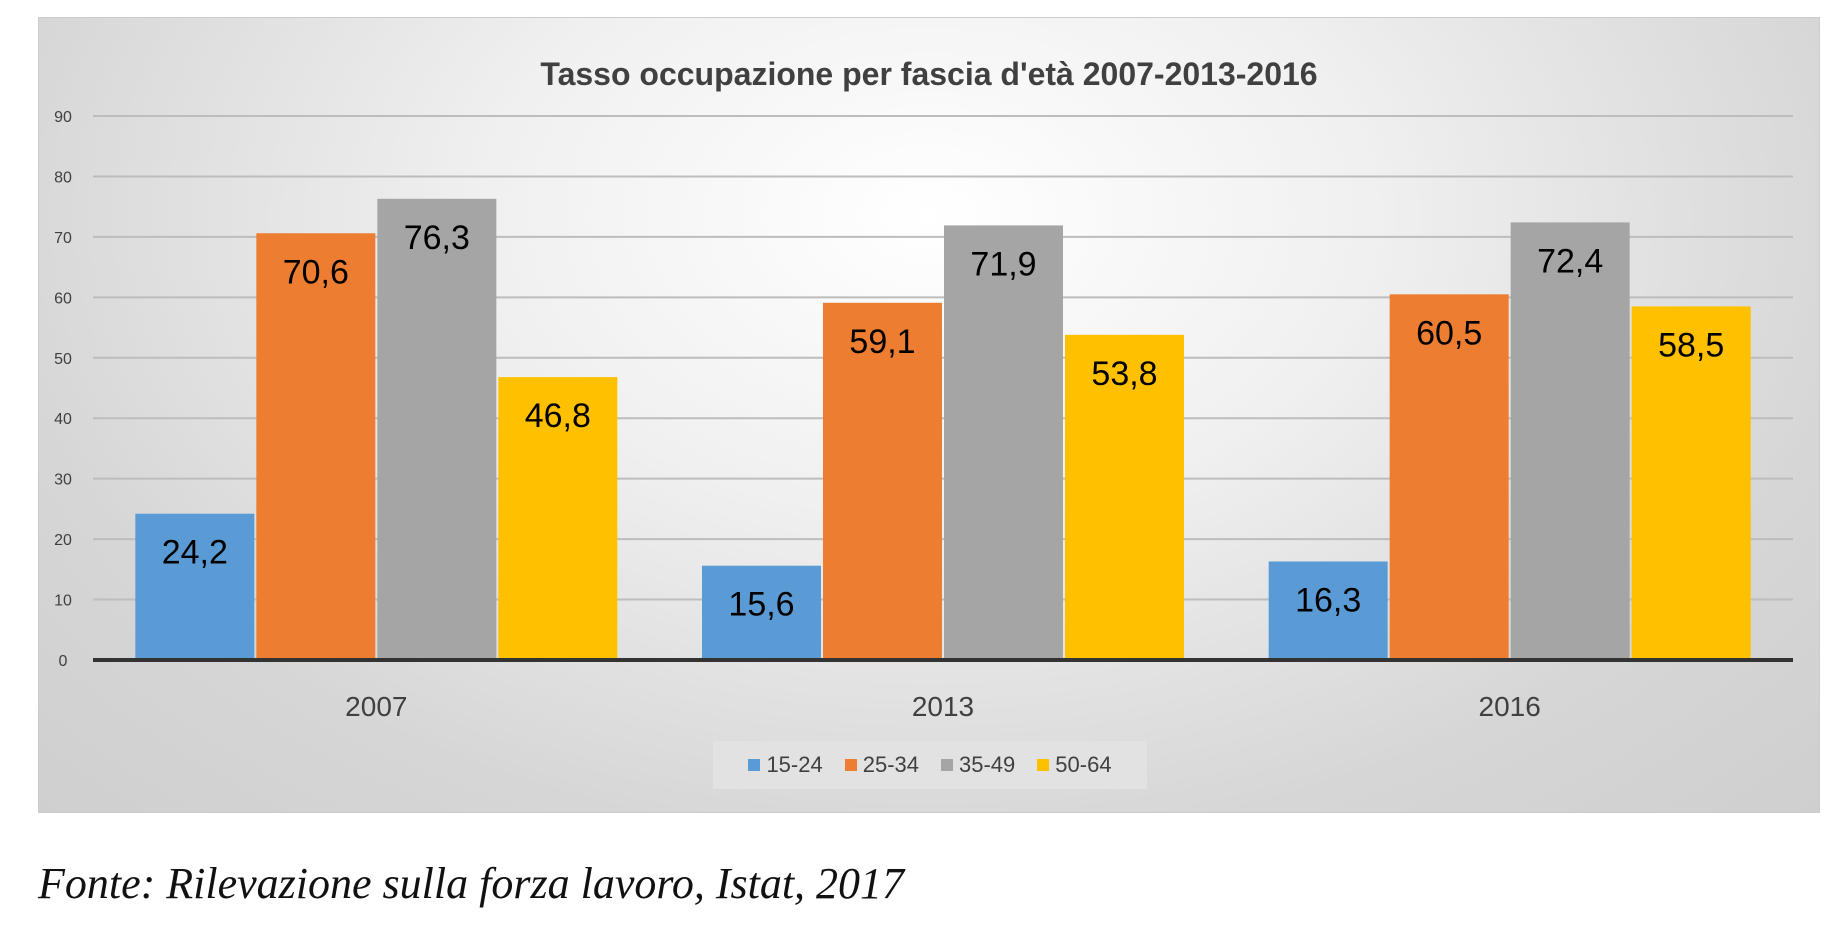 Image resolution: width=1842 pixels, height=943 pixels. I want to click on data-label: 53,8, so click(1124, 374).